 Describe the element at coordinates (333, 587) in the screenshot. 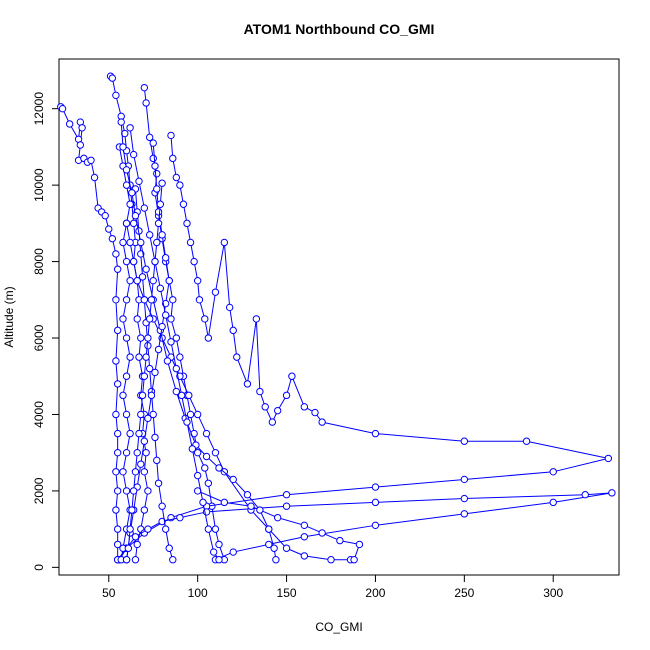

I see `x-axis: 50 100 150 200 250 300` at that location.